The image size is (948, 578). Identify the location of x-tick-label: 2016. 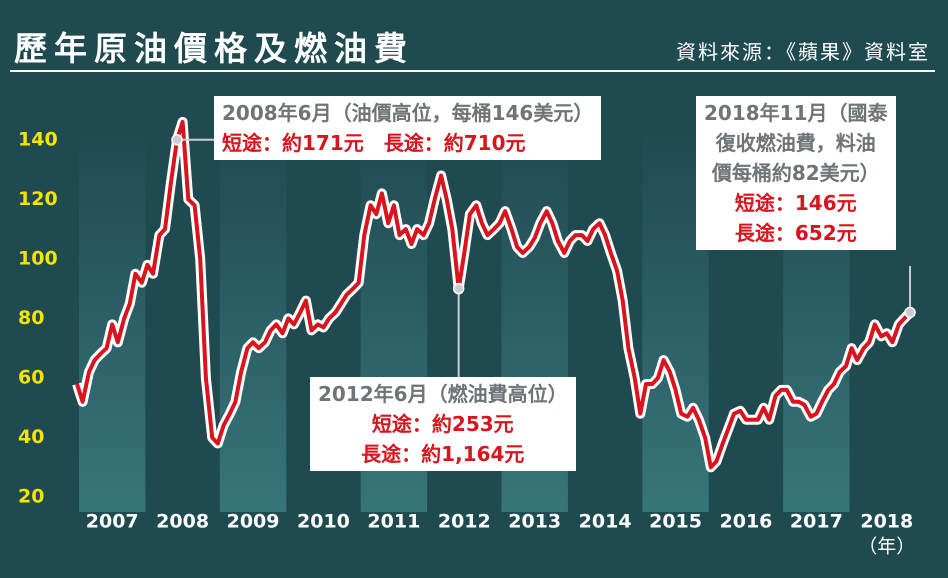
(746, 522).